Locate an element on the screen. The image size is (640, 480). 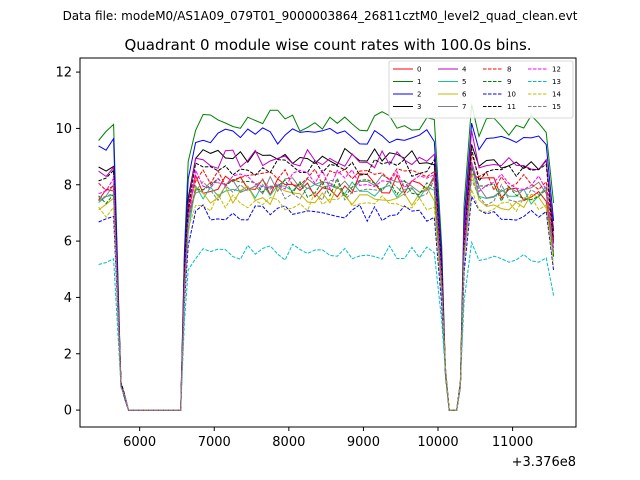
legend-label-9: 9 is located at coordinates (509, 82).